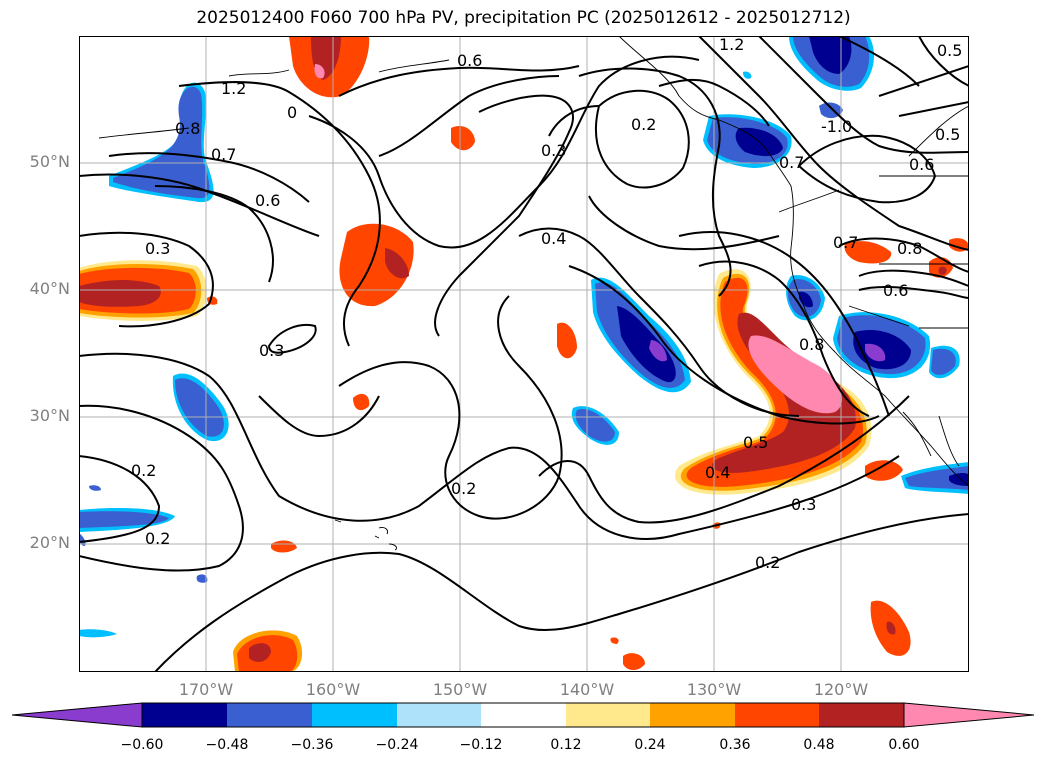  Describe the element at coordinates (795, 374) in the screenshot. I see `precip-peak-pink` at that location.